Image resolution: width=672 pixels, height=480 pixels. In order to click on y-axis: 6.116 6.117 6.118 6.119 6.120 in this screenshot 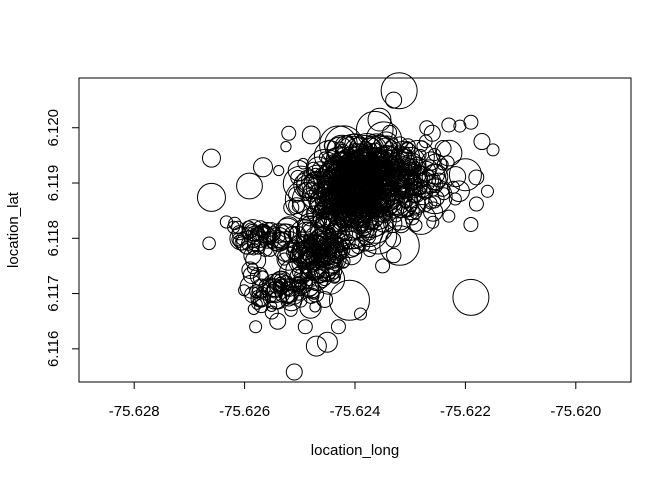, I will do `click(62, 238)`.